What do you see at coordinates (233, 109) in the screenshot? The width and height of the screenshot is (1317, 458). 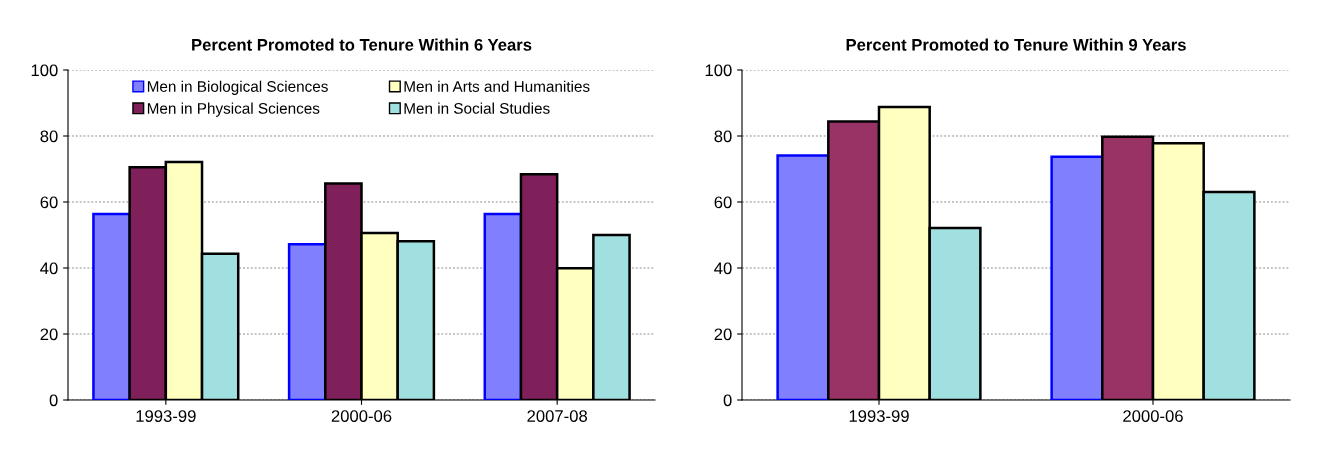 I see `legend-label: Men in Physical Sciences` at bounding box center [233, 109].